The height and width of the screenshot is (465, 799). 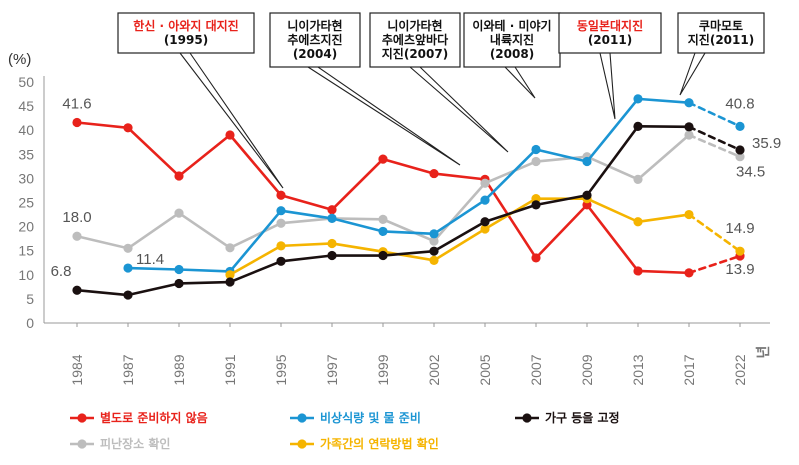 I want to click on annotation-text: (2011), so click(x=610, y=40).